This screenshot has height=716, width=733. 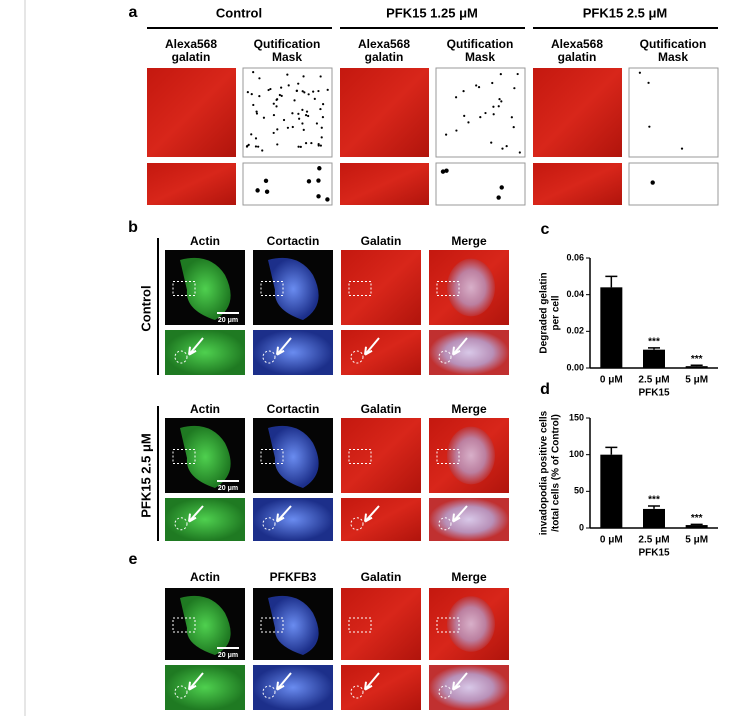 I want to click on y-axis-label: per cell, so click(x=556, y=312).